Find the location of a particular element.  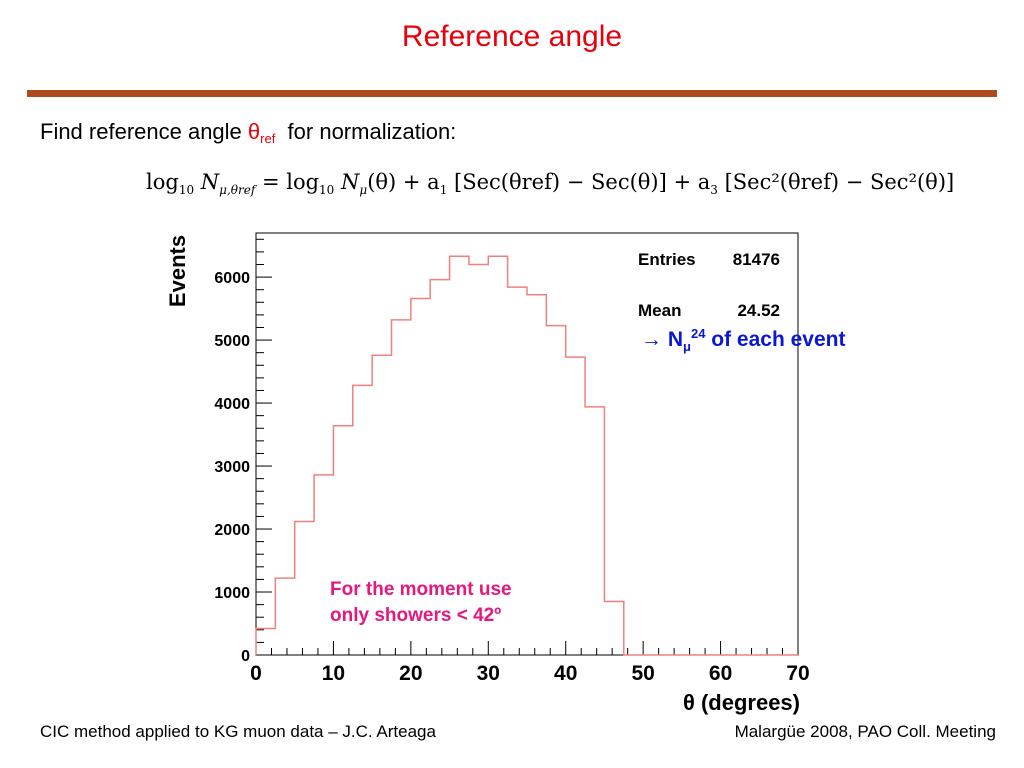

x-tick-label: 60 is located at coordinates (720, 673).